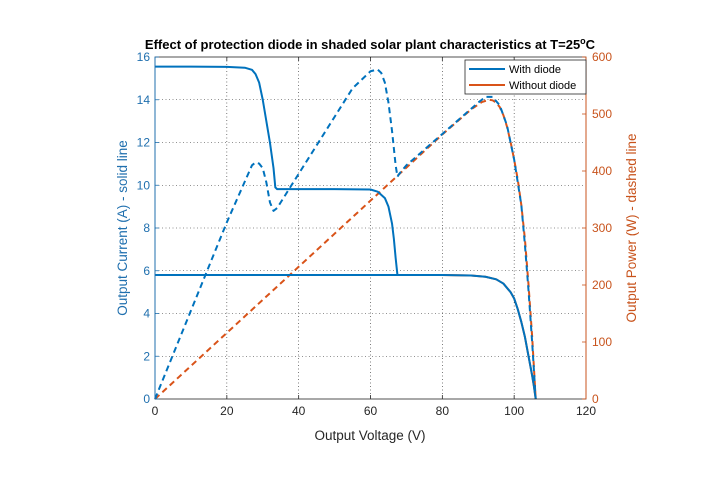 The image size is (726, 502). Describe the element at coordinates (535, 70) in the screenshot. I see `legend-label-with-diode: With diode` at that location.